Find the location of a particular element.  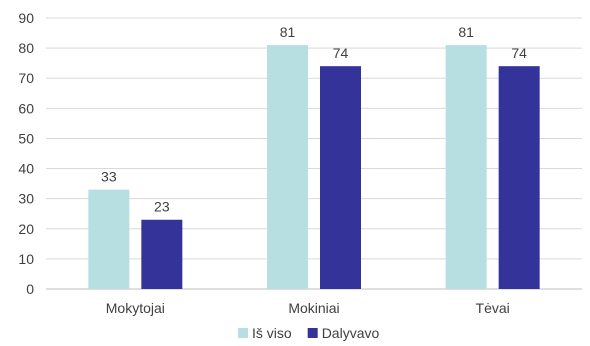

legend-label-dalyvavo: Dalyvavo is located at coordinates (351, 333).